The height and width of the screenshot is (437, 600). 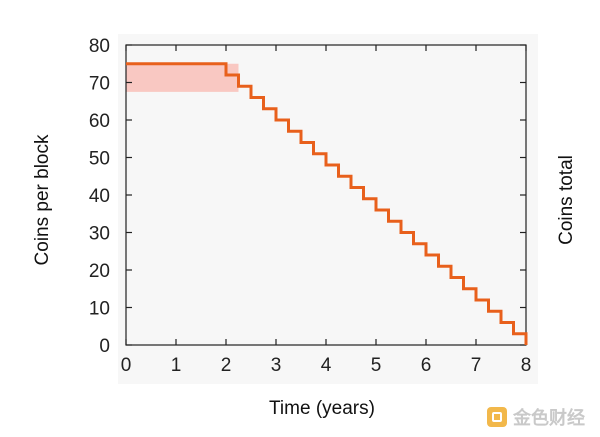 What do you see at coordinates (99, 271) in the screenshot?
I see `y-tick-label: 20` at bounding box center [99, 271].